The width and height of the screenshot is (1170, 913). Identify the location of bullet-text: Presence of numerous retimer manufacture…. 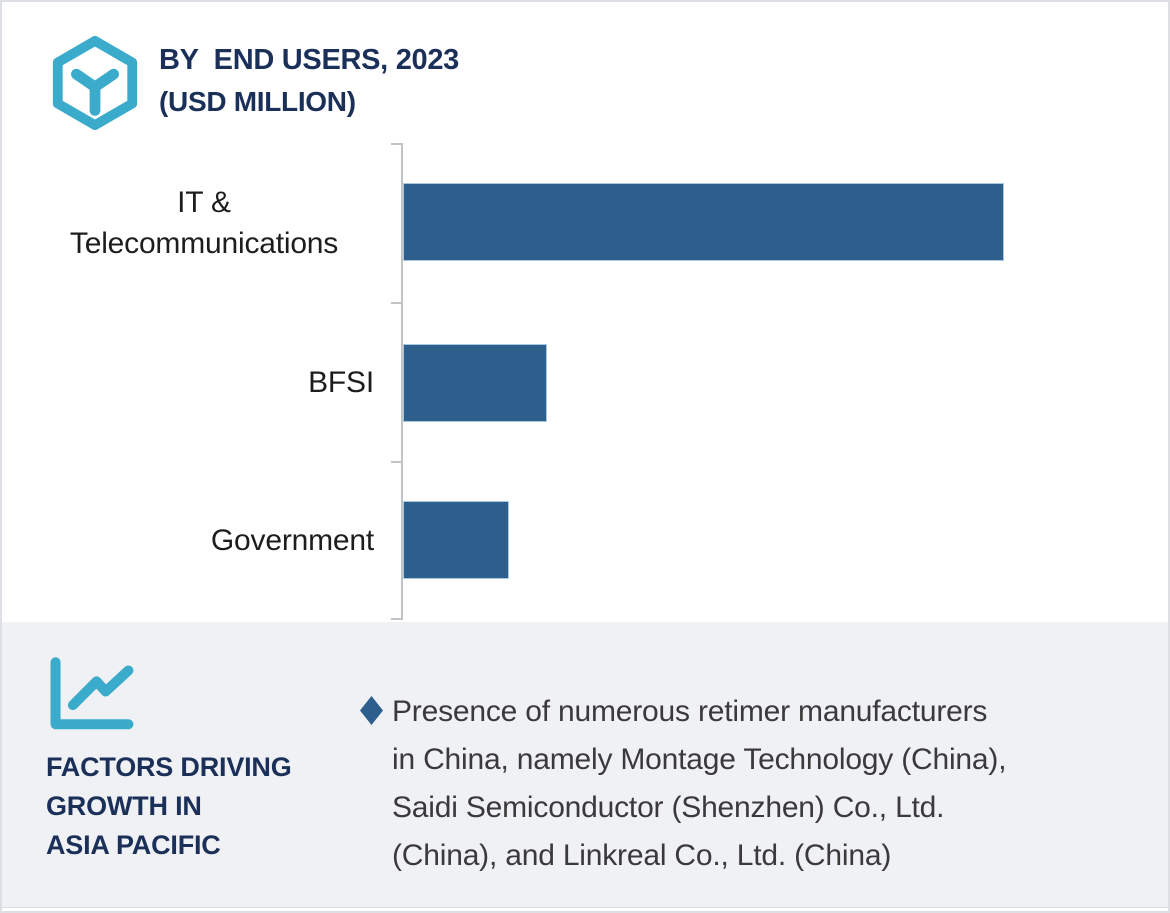
(699, 783).